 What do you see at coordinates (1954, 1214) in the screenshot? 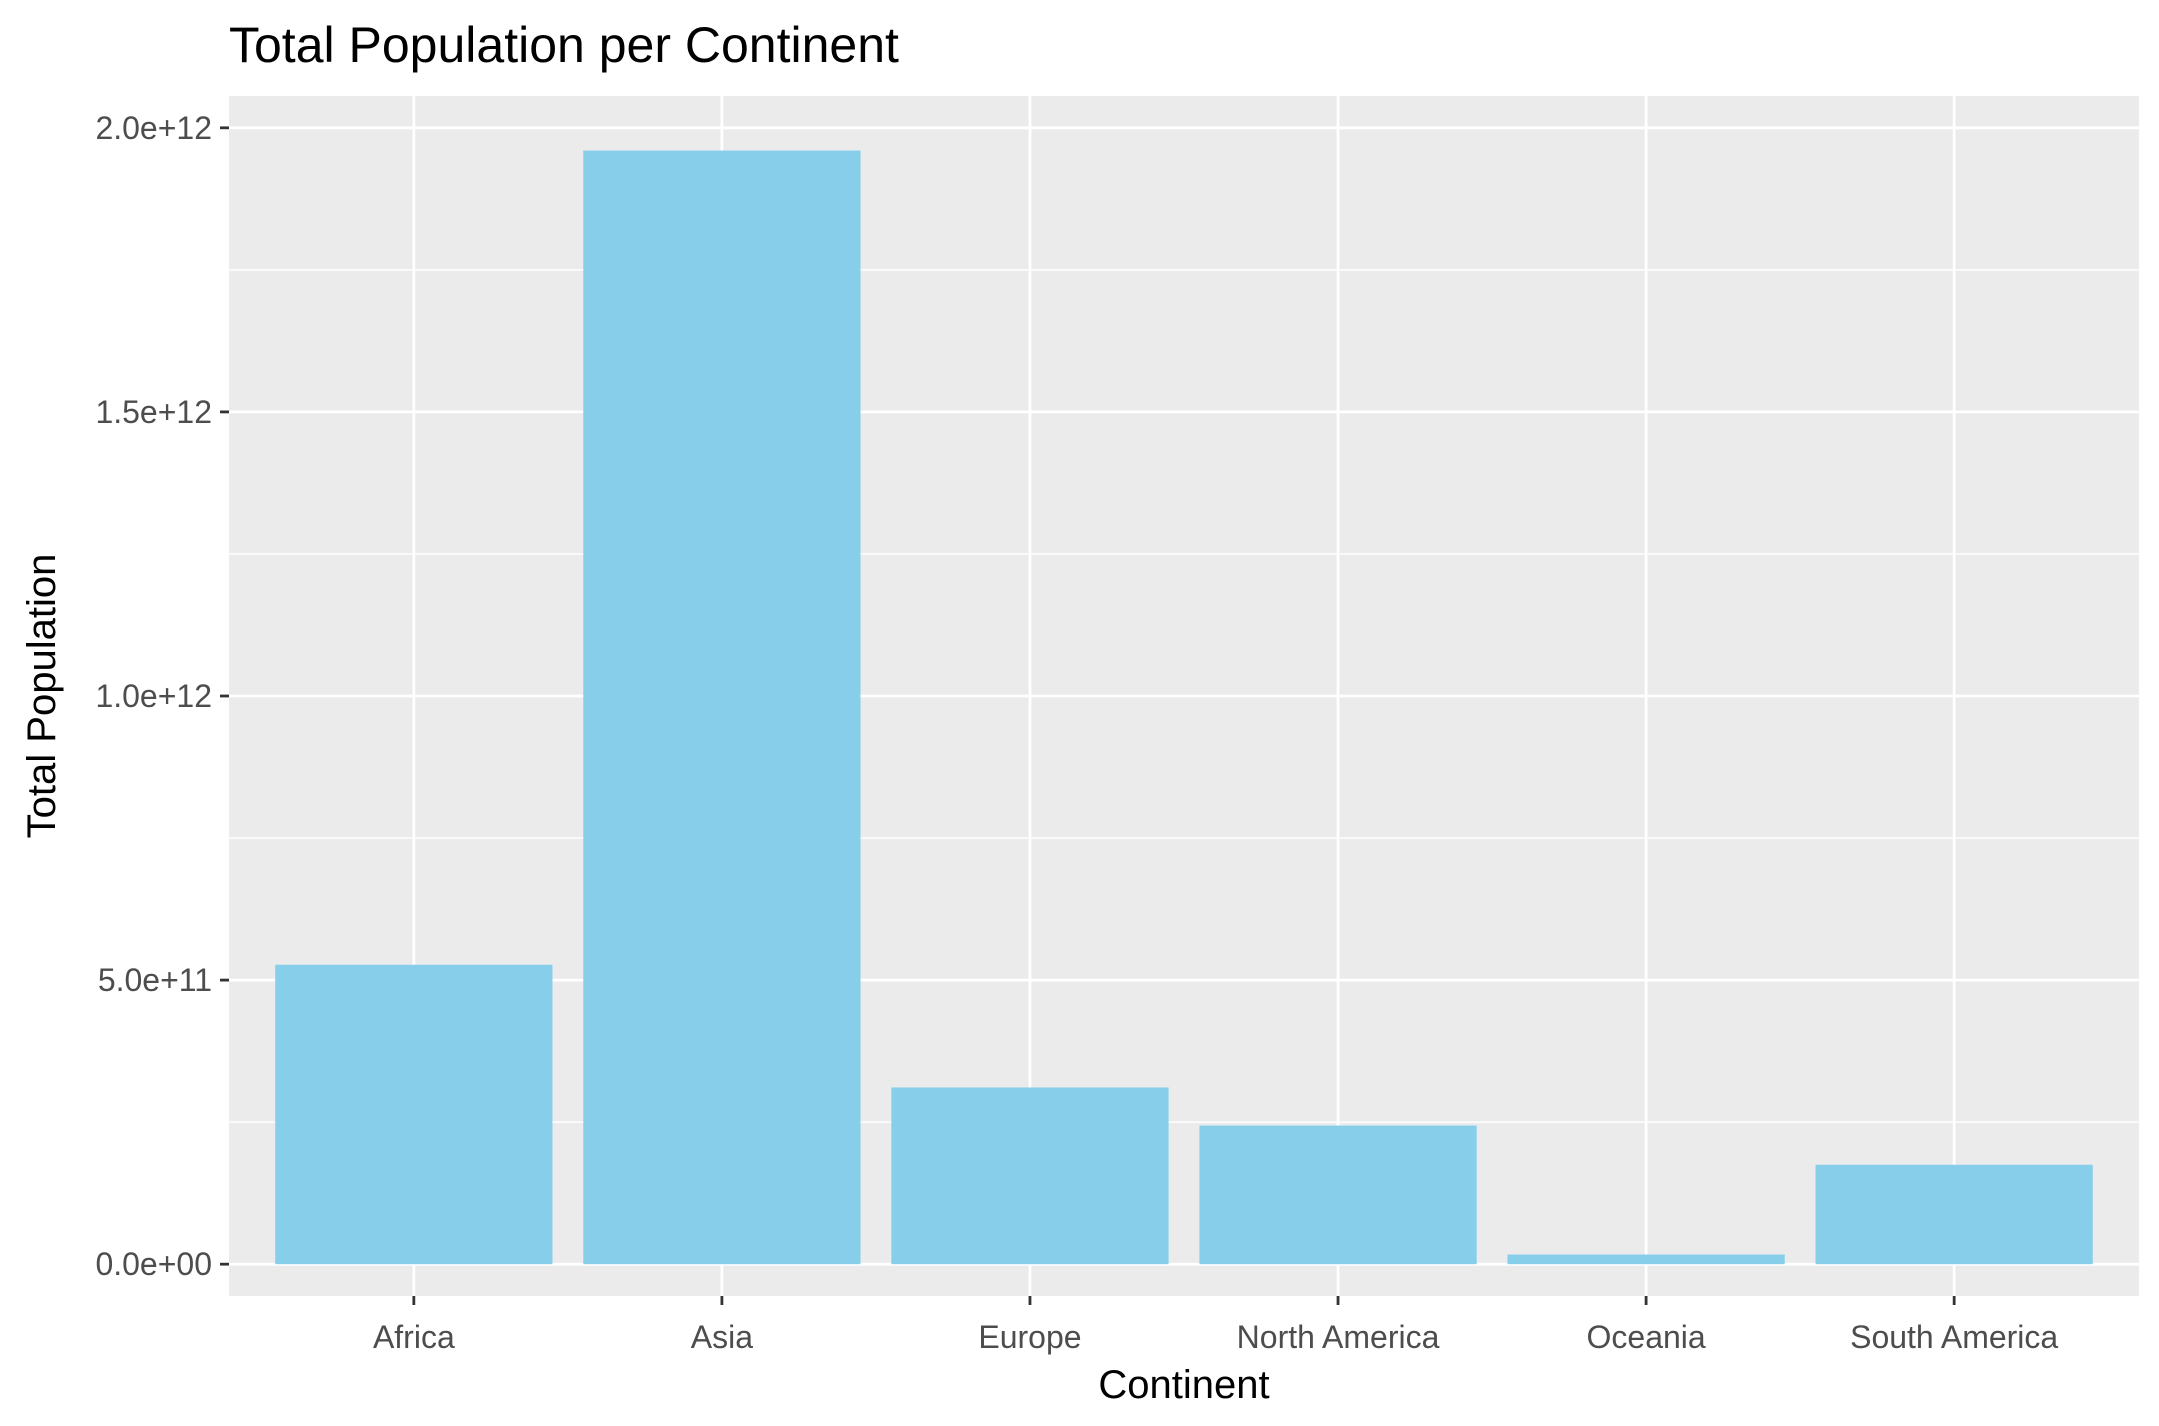
I see `bar-south-america` at bounding box center [1954, 1214].